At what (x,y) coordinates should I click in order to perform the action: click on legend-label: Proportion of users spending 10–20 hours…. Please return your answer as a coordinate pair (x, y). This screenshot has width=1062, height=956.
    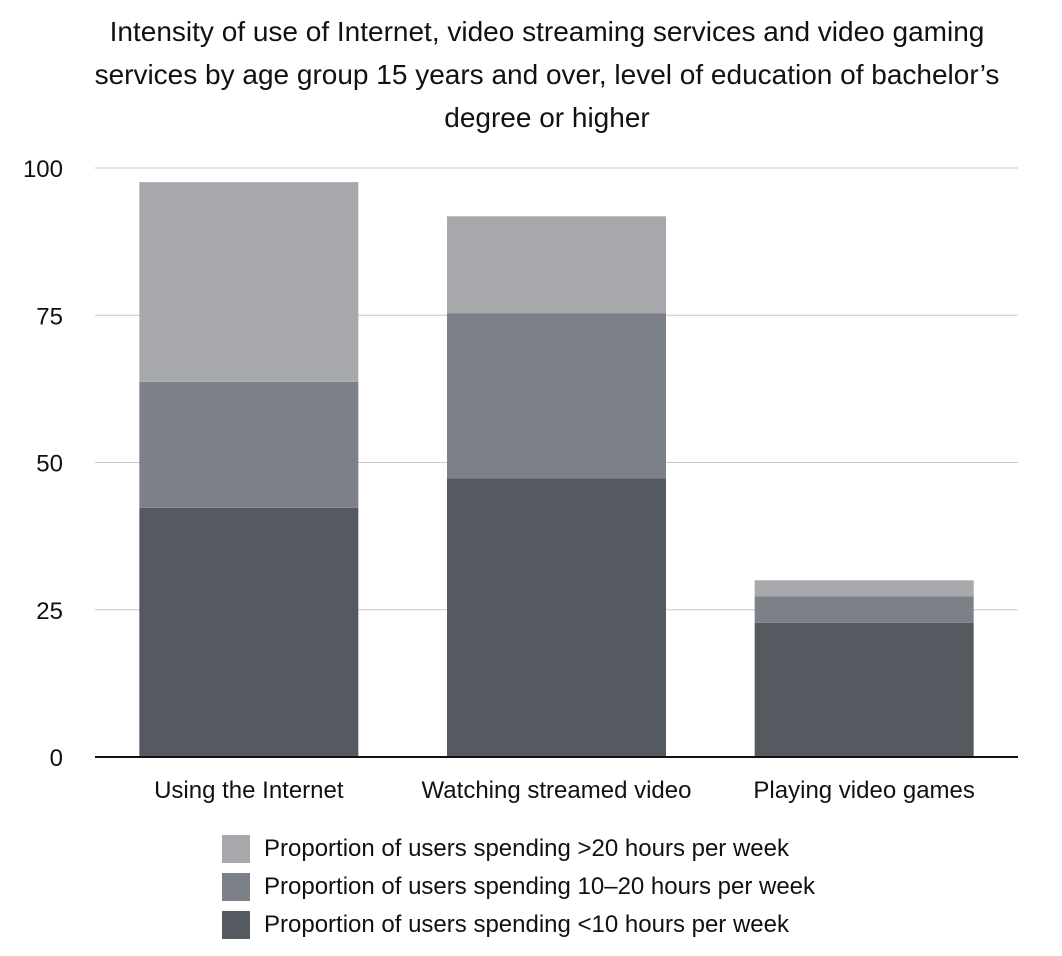
    Looking at the image, I should click on (540, 886).